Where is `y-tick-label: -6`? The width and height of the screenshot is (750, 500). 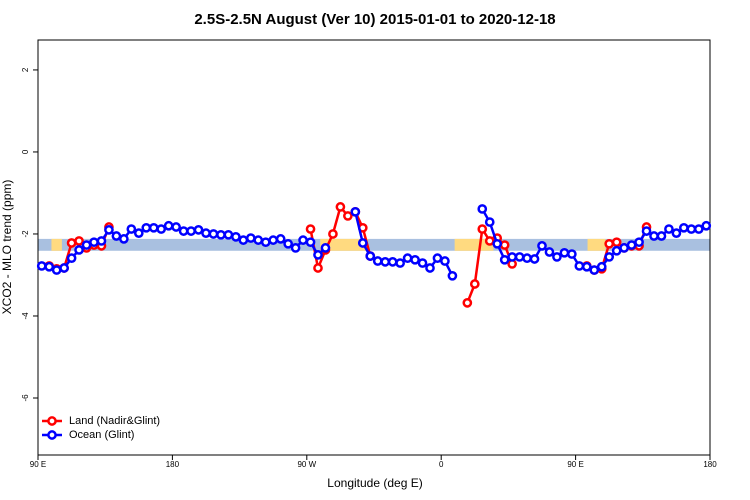
y-tick-label: -6 is located at coordinates (25, 398).